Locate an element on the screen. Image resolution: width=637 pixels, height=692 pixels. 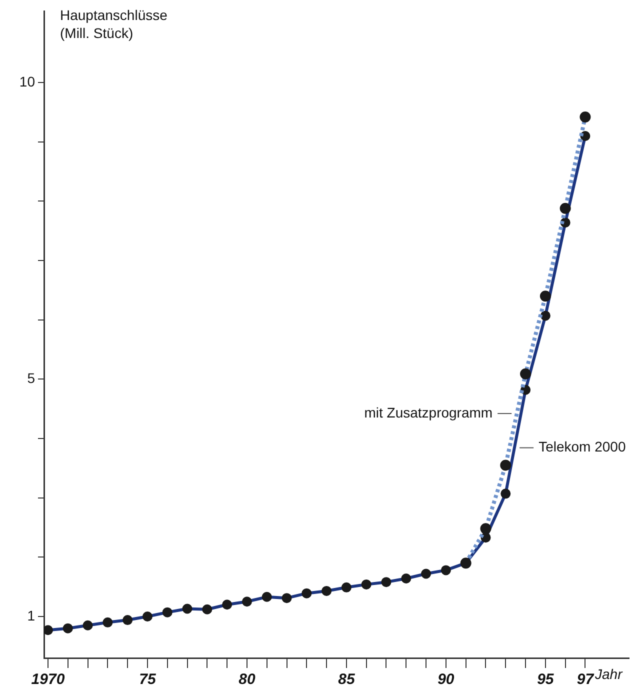
x-tick-label: 75 is located at coordinates (147, 679).